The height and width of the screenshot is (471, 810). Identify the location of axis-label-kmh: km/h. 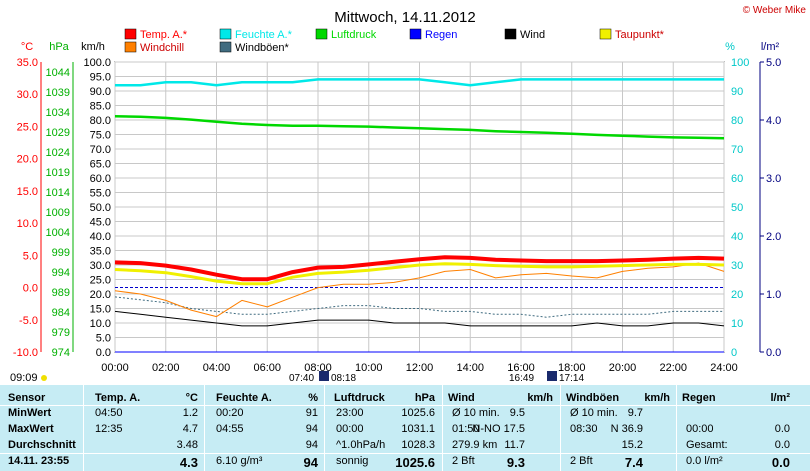
(93, 47).